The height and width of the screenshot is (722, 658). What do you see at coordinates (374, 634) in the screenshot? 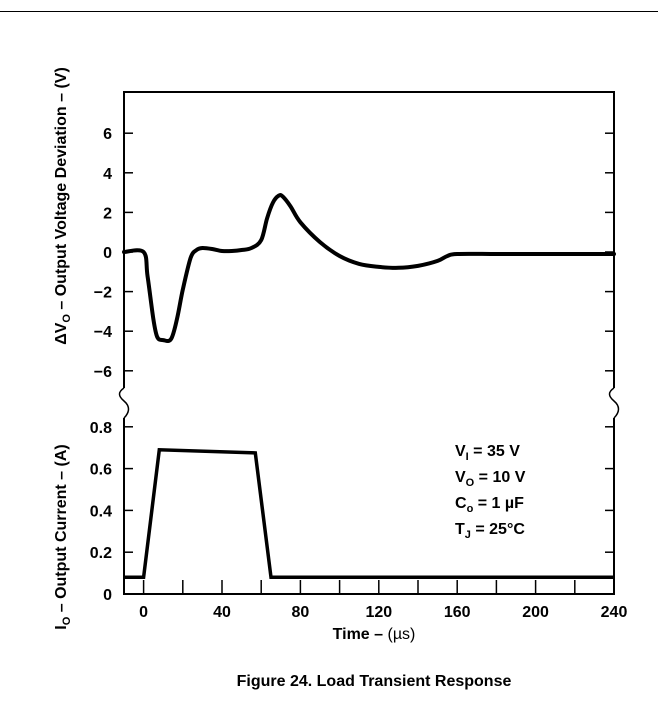
I see `x-axis-title: Time – (µs)` at bounding box center [374, 634].